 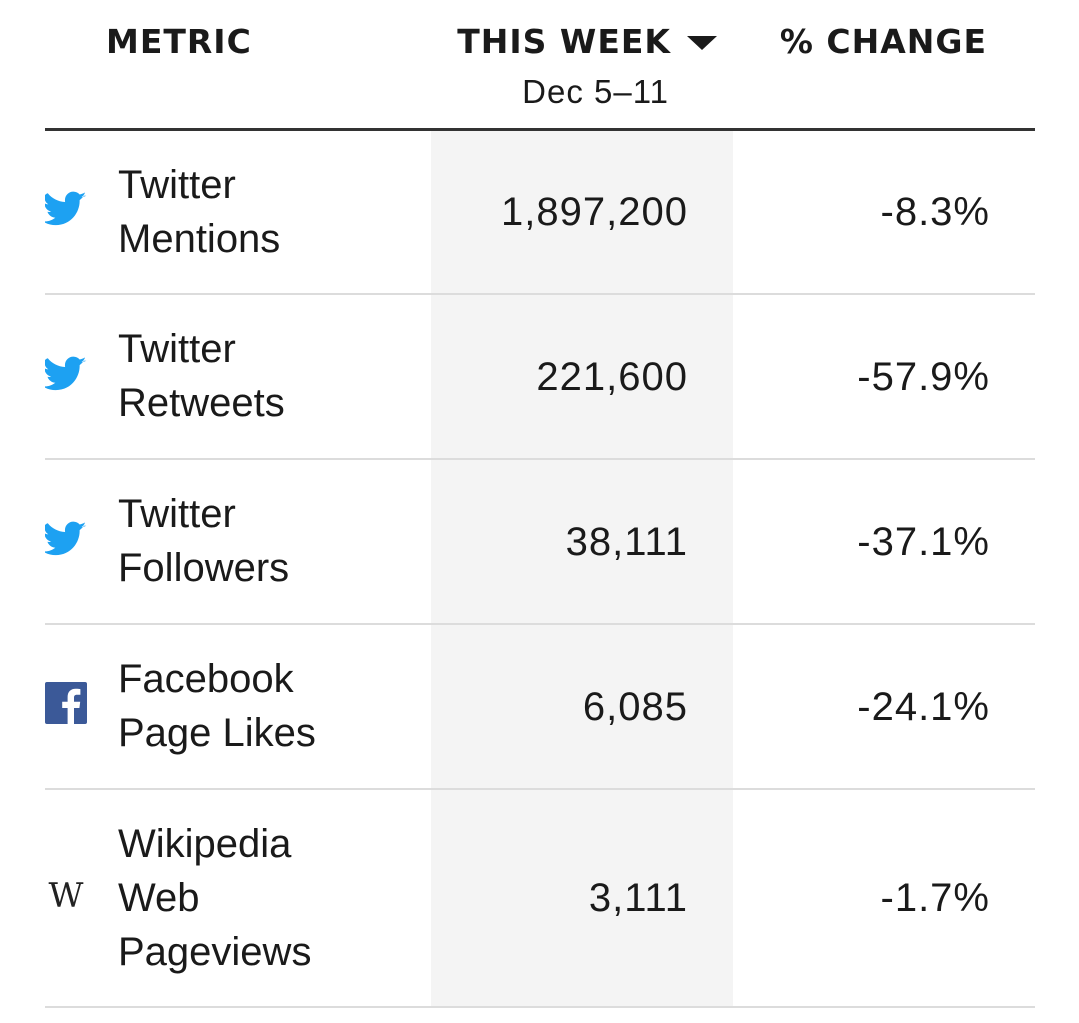 I want to click on table-row: Facebook Page Likes 6,085 -24.1%, so click(x=540, y=707).